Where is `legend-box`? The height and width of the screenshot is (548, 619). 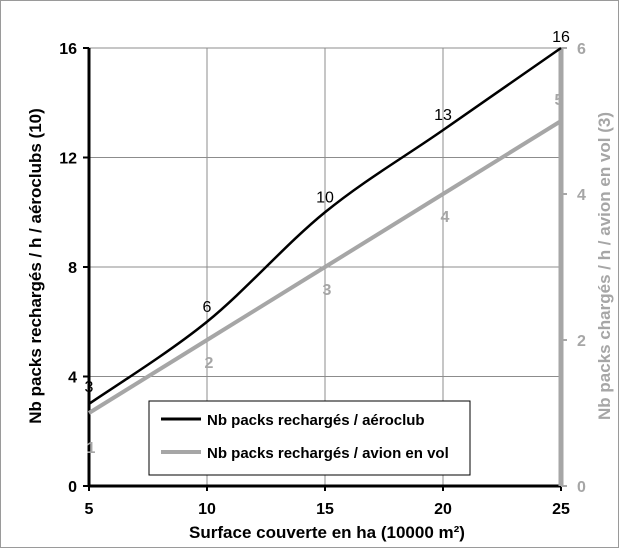
legend-box is located at coordinates (309, 438).